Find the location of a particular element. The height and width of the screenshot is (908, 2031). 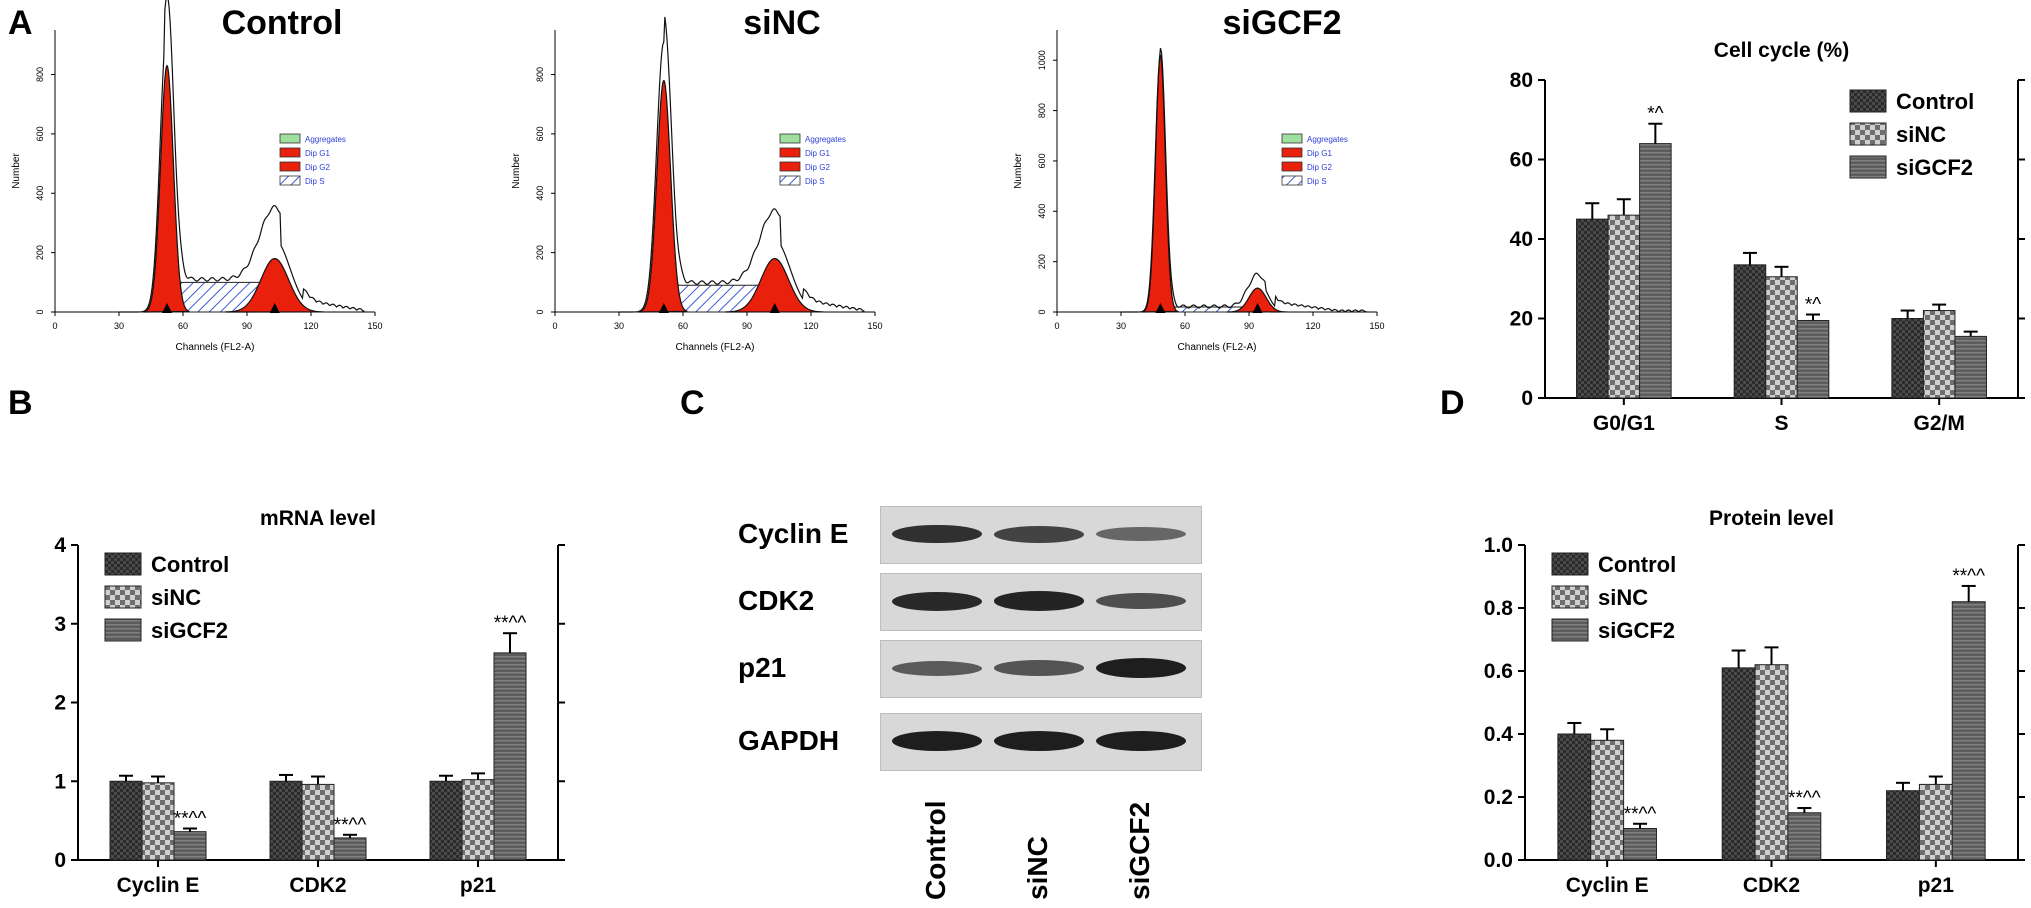

y-tick-label: 20 is located at coordinates (1521, 319).